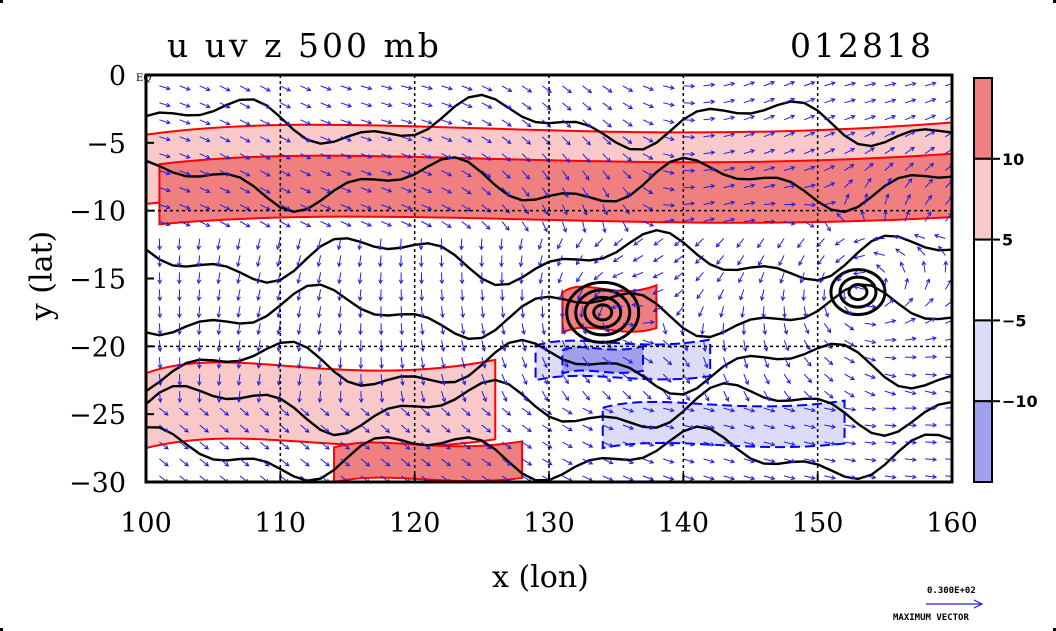 The width and height of the screenshot is (1056, 631). What do you see at coordinates (304, 45) in the screenshot?
I see `chart-title: u uv z 500 mb` at bounding box center [304, 45].